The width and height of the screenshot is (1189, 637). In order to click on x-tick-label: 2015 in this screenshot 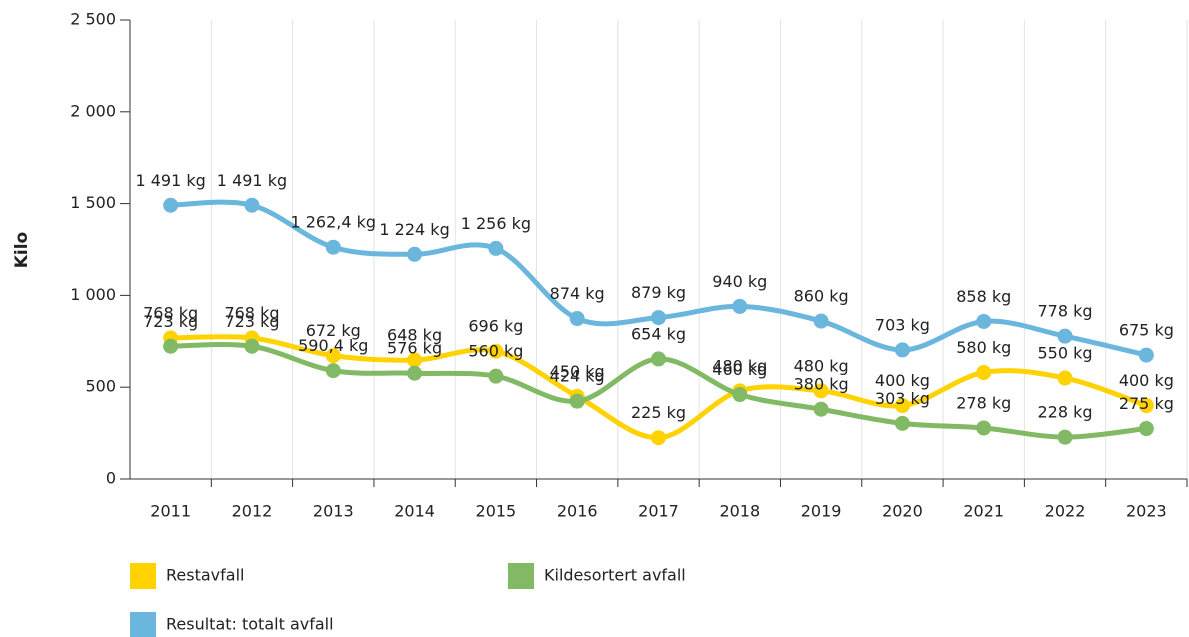, I will do `click(496, 511)`.